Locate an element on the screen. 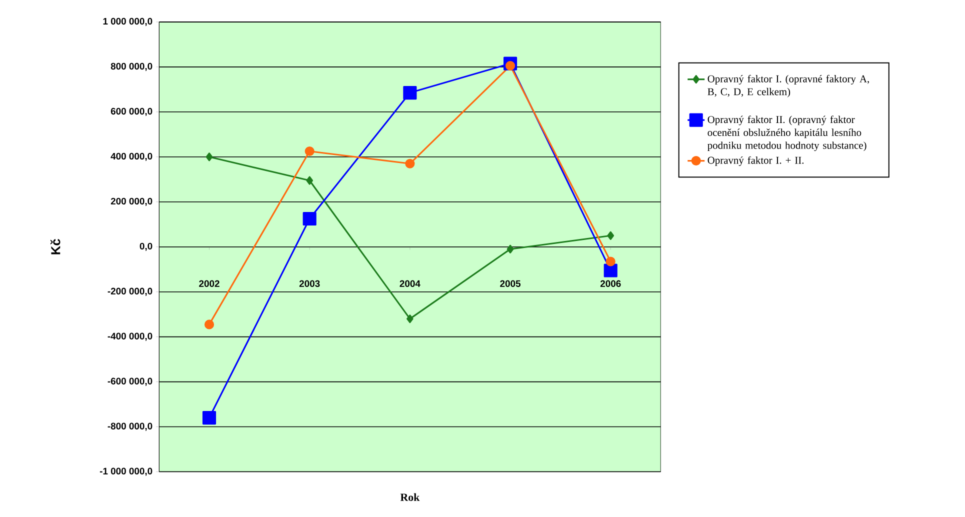 Image resolution: width=965 pixels, height=517 pixels. legend-label: Opravný faktor I. (opravné faktory A, B, C, D, E celkem) is located at coordinates (788, 86).